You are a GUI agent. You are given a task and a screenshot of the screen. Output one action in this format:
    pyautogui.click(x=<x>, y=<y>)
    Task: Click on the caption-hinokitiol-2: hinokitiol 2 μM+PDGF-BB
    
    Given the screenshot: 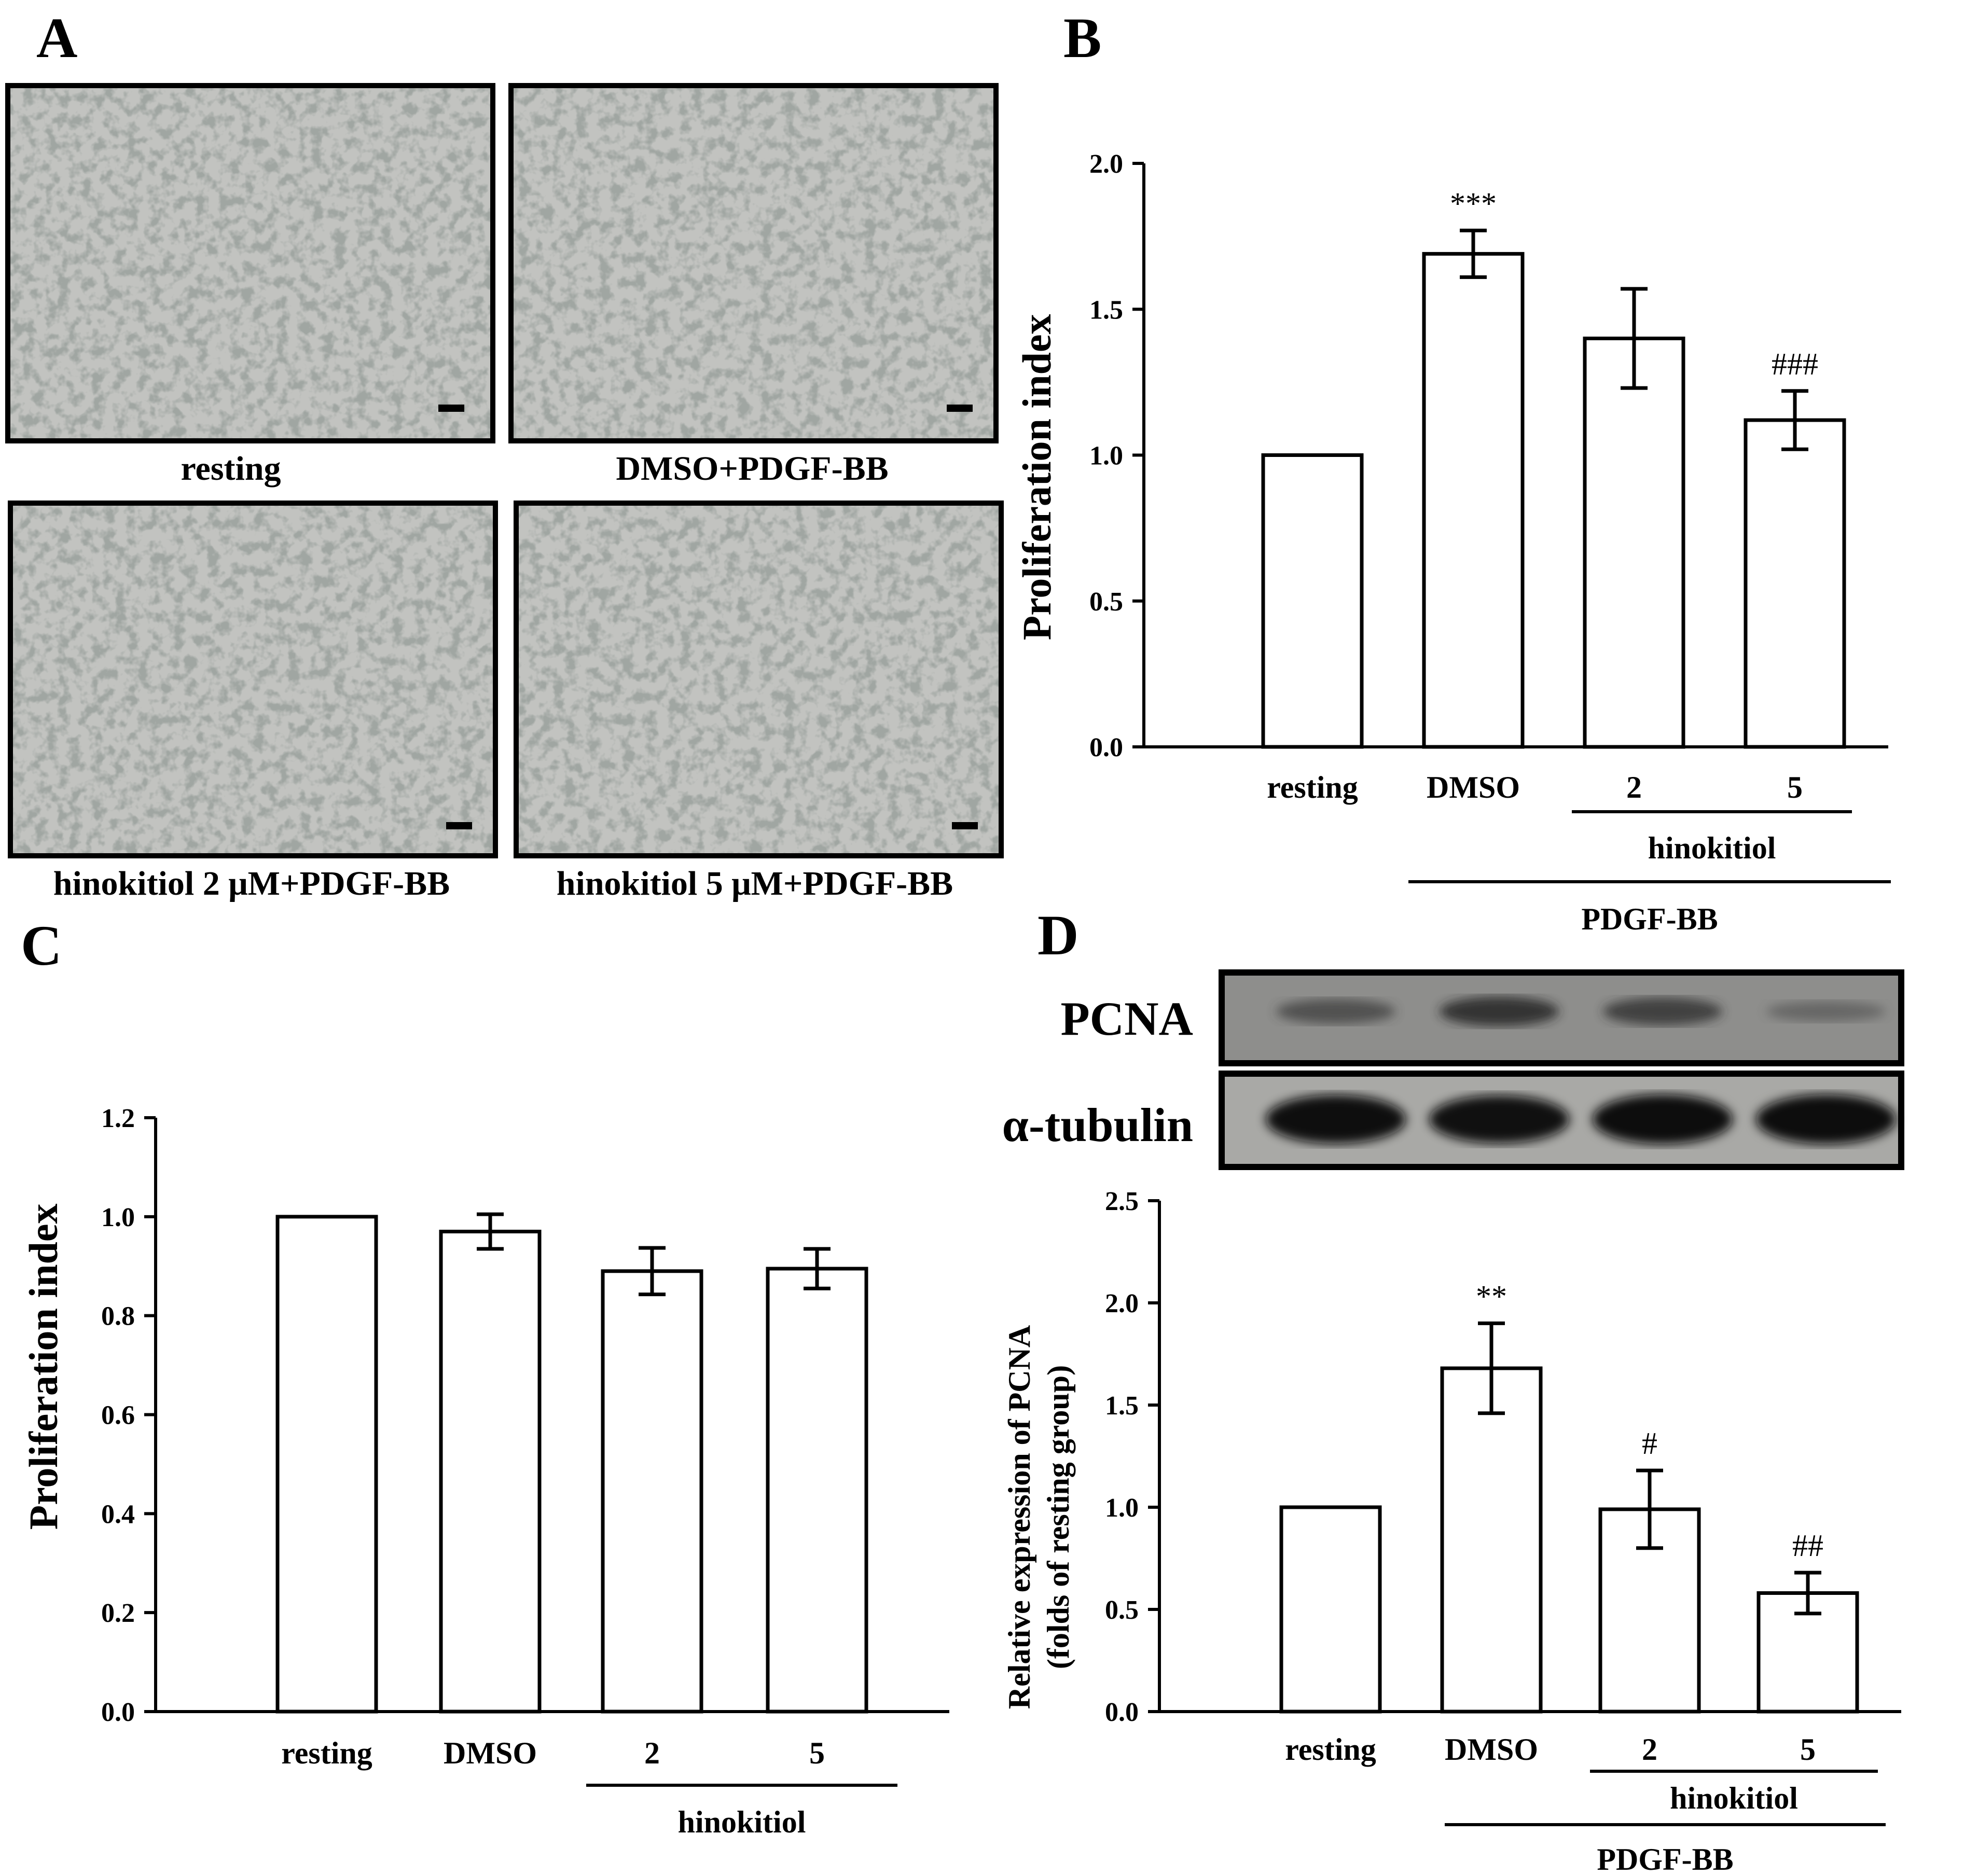 What is the action you would take?
    pyautogui.click(x=252, y=884)
    